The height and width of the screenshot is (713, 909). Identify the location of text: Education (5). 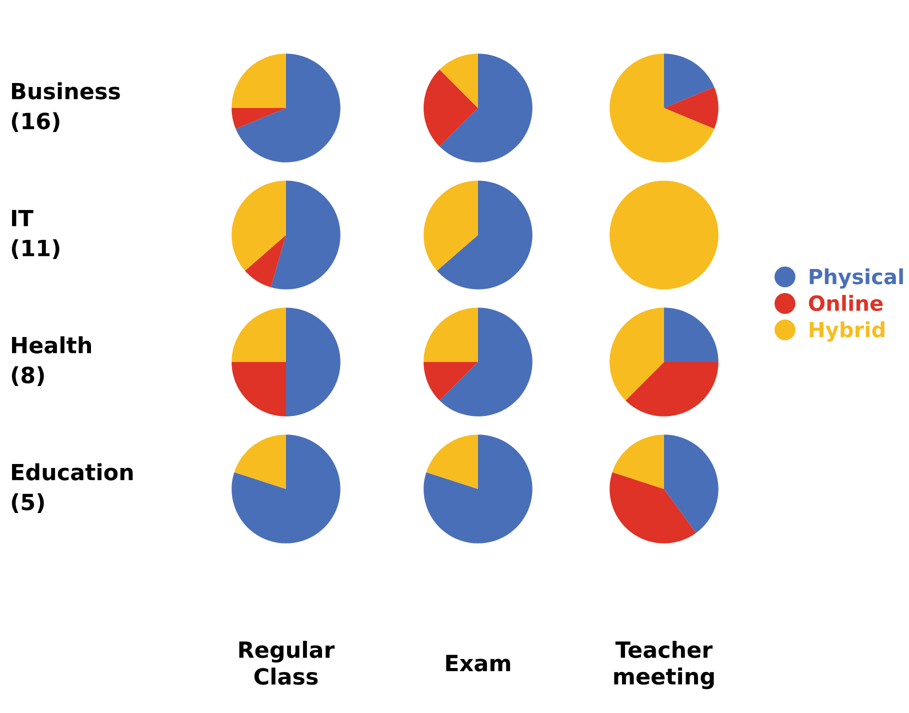
(72, 488).